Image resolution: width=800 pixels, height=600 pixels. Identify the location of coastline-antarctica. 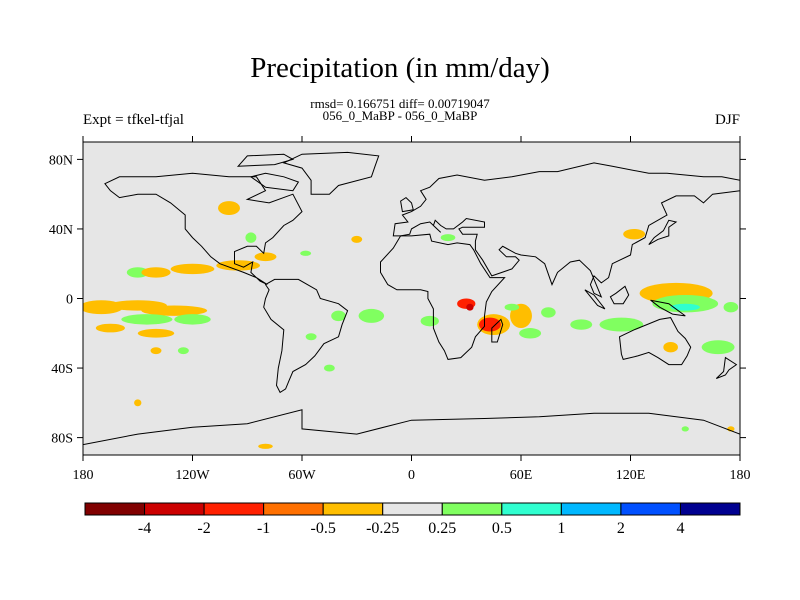
(411, 427).